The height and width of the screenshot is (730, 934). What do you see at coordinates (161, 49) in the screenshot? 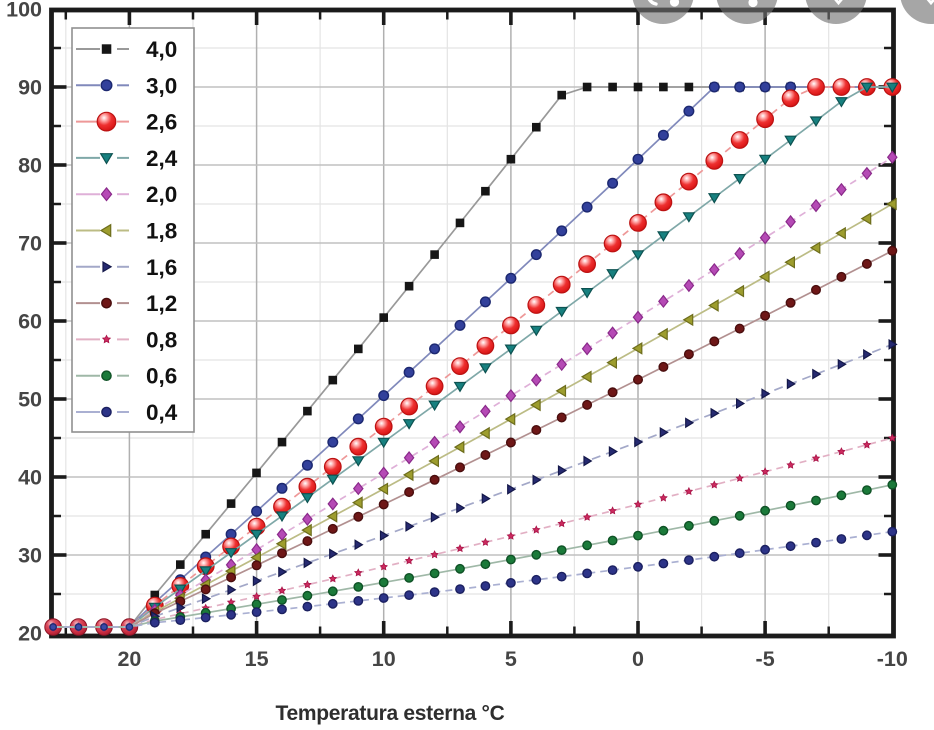
I see `svg-text: 4,0` at bounding box center [161, 49].